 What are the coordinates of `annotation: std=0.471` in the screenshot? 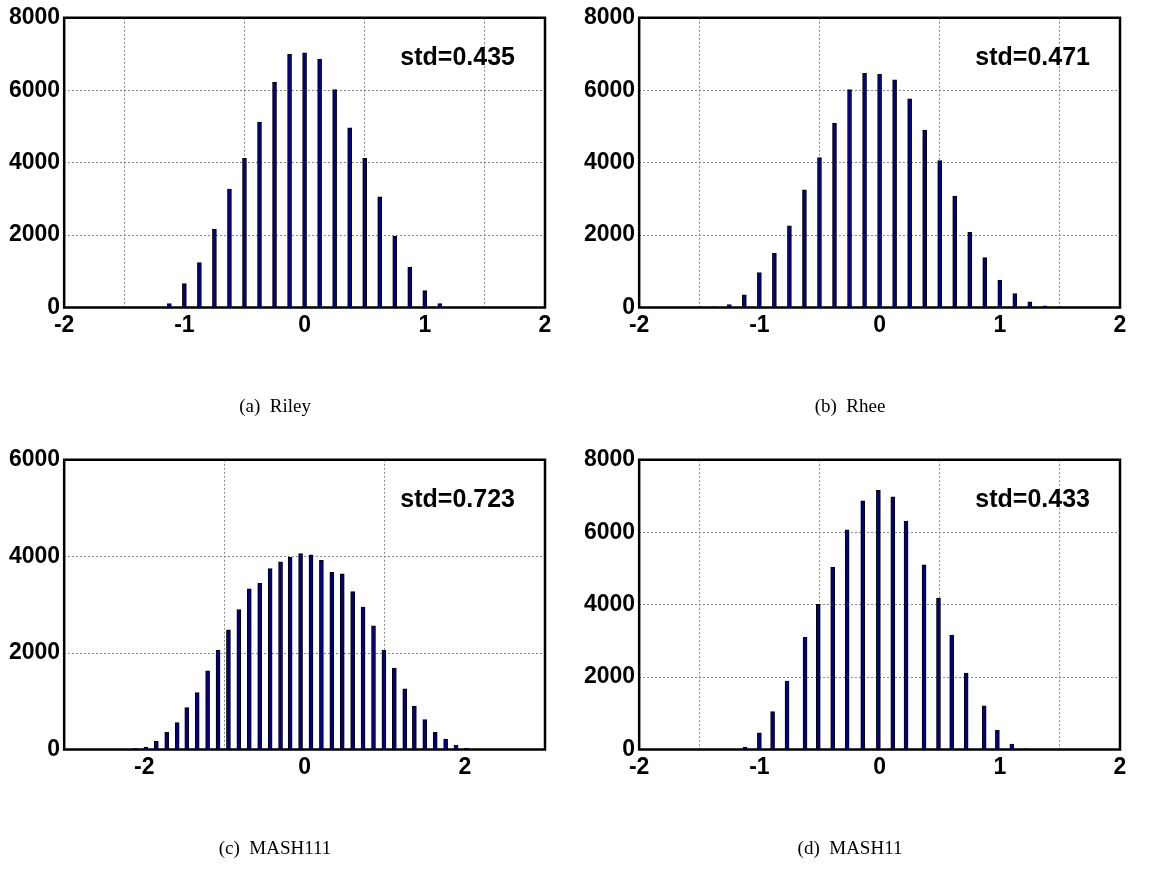 It's located at (1033, 56).